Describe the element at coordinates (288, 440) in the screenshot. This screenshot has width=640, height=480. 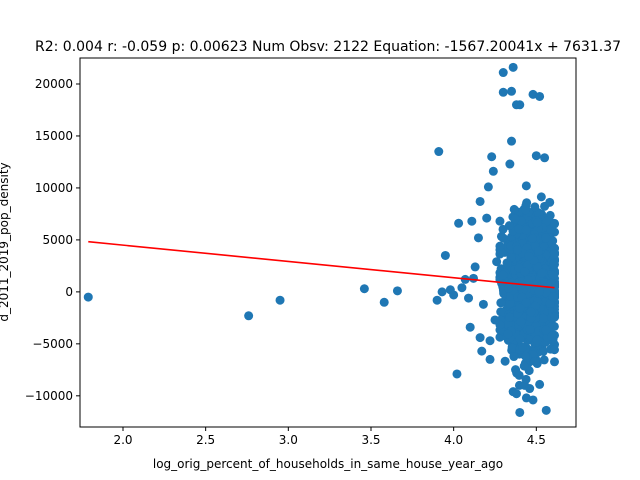
I see `x-tick-label: 3.0` at that location.